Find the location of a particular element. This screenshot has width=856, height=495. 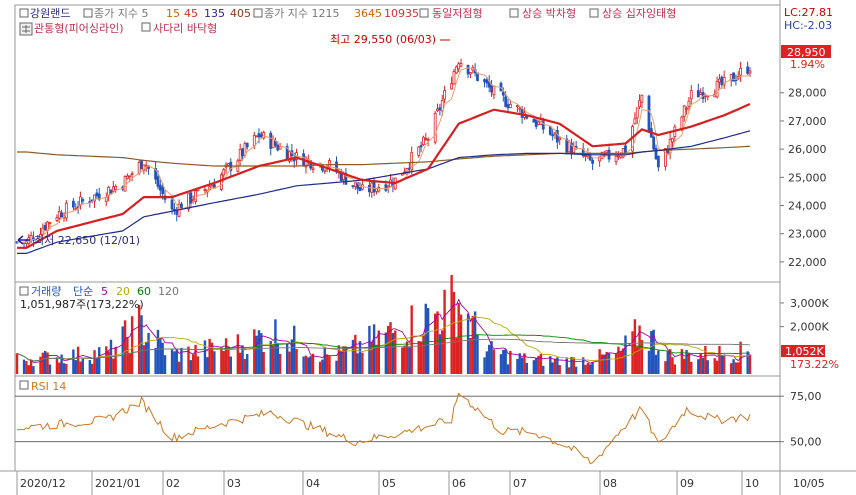

x-axis-label: 05 is located at coordinates (389, 483).